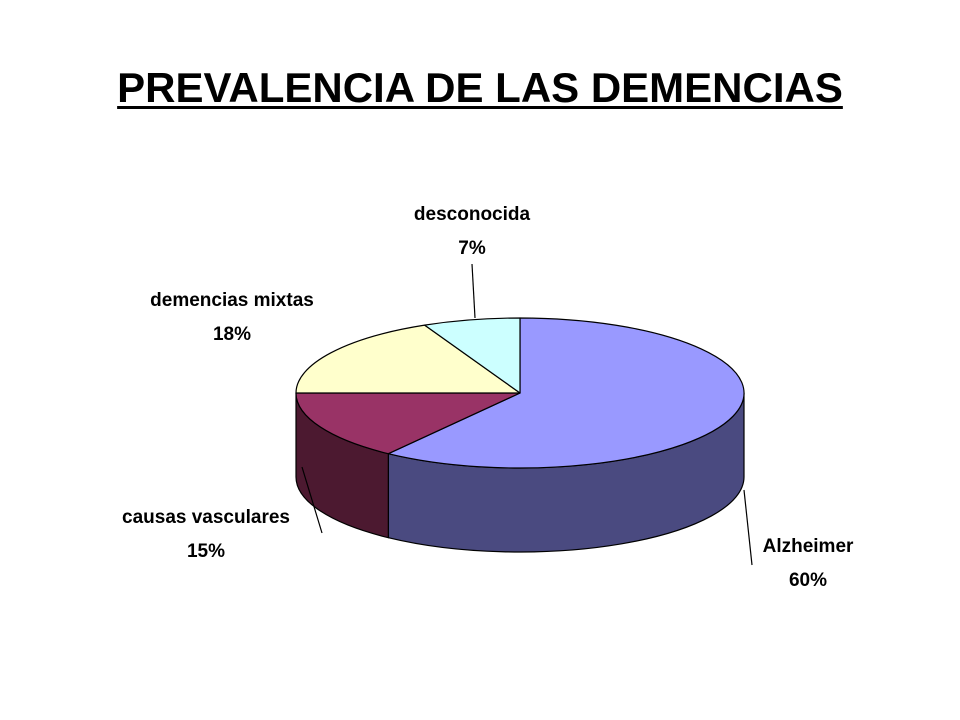 The image size is (960, 720). Describe the element at coordinates (206, 517) in the screenshot. I see `slice-label-causas-vasculares: causas vasculares` at that location.